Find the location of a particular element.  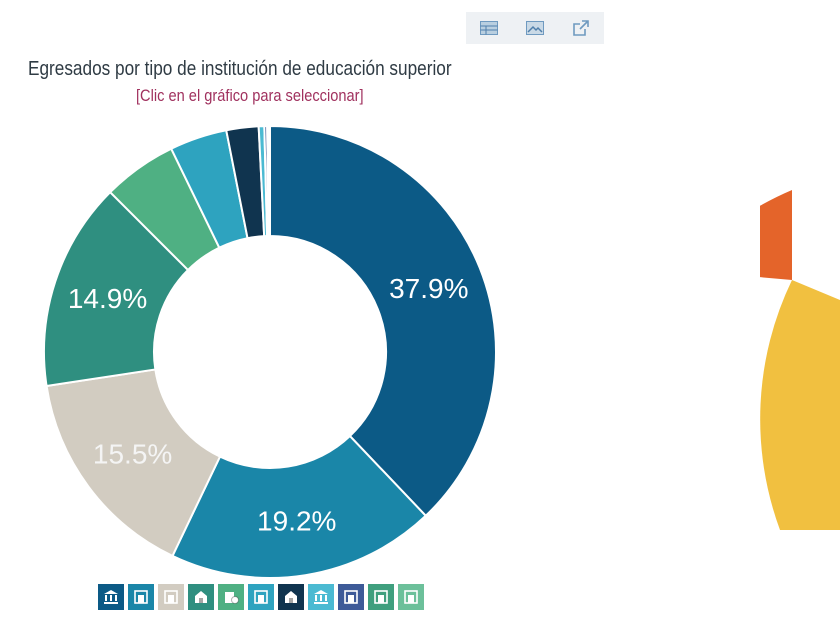

chart-toolbar is located at coordinates (535, 28).